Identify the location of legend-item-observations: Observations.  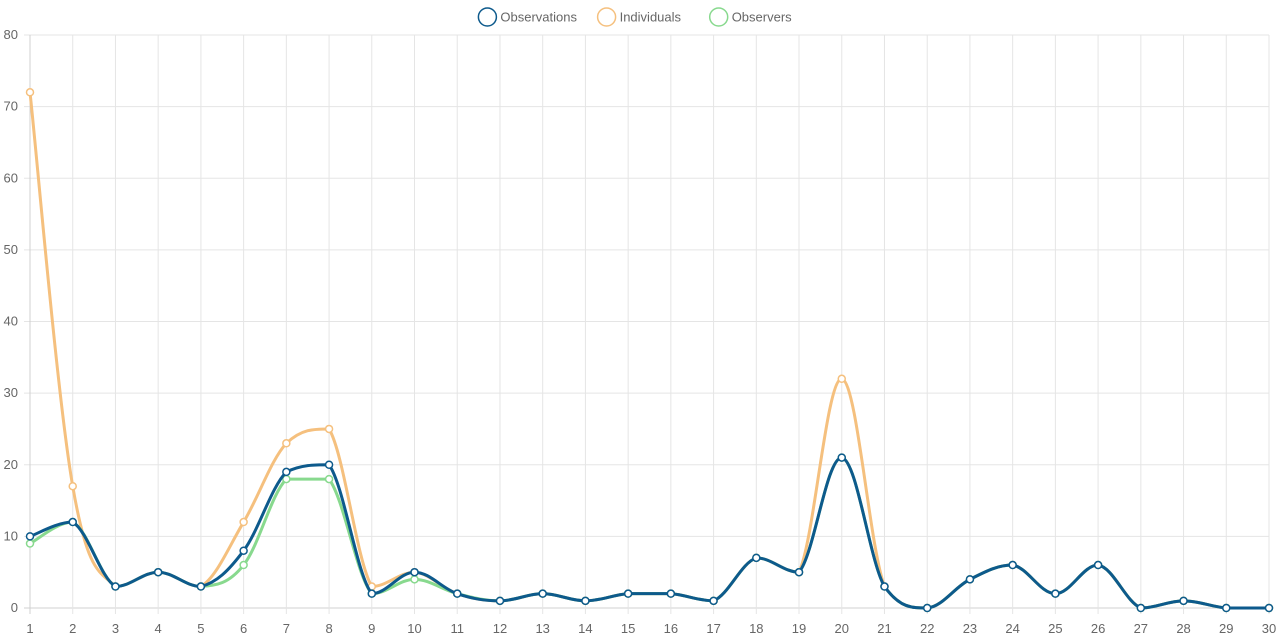
(527, 17).